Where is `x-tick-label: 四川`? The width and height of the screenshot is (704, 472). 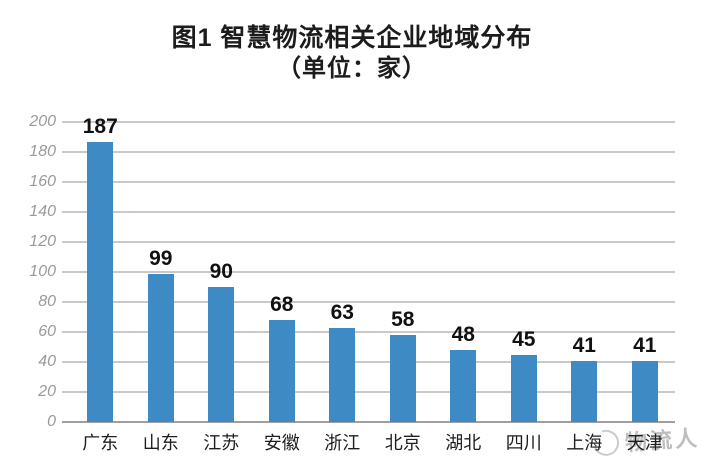 x-tick-label: 四川 is located at coordinates (523, 443).